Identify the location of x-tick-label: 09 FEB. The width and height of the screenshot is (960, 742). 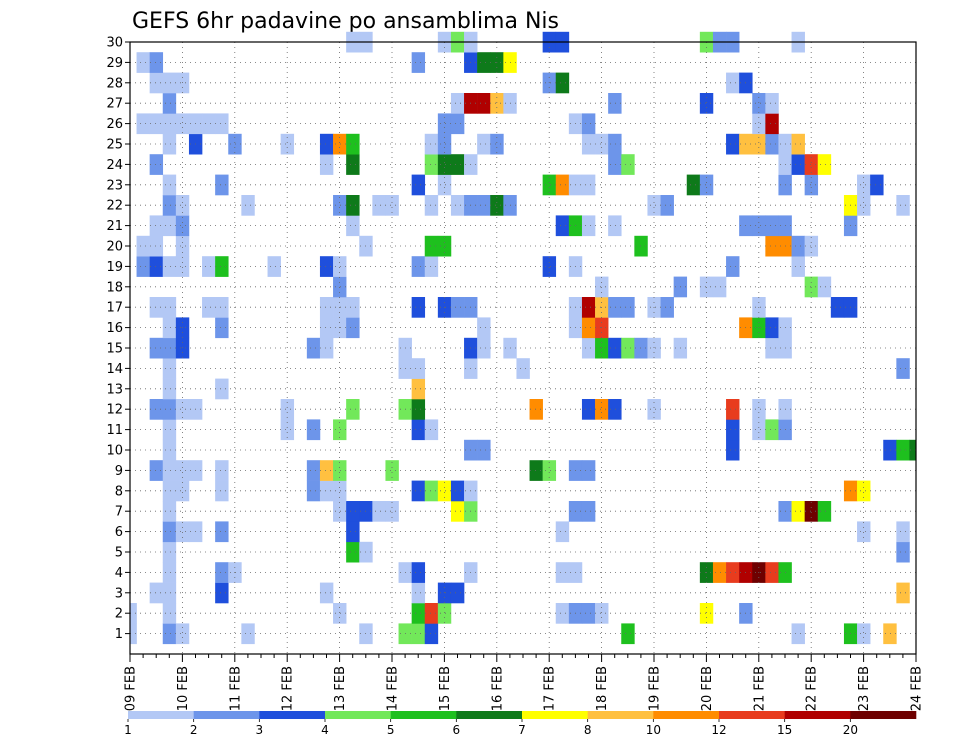
(131, 688).